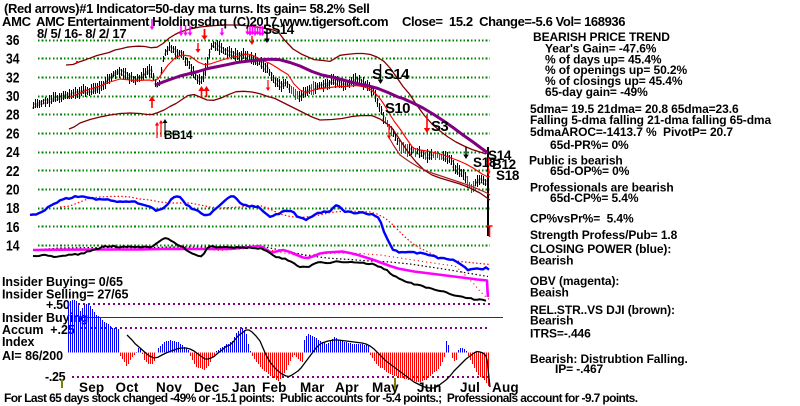 This screenshot has height=406, width=800. Describe the element at coordinates (13, 115) in the screenshot. I see `svg-text: 28` at that location.